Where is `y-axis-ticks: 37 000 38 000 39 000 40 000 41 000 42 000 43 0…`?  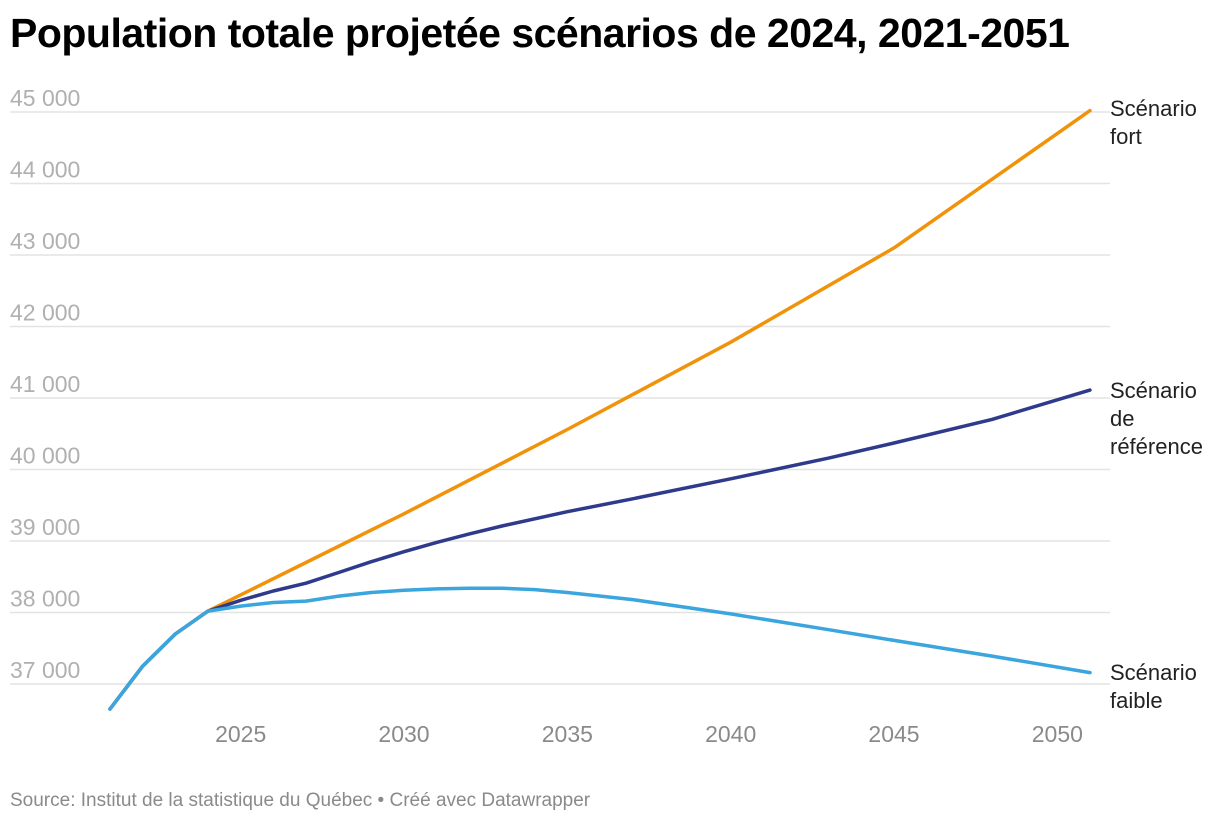 y-axis-ticks: 37 000 38 000 39 000 40 000 41 000 42 000 43 0… is located at coordinates (45, 384).